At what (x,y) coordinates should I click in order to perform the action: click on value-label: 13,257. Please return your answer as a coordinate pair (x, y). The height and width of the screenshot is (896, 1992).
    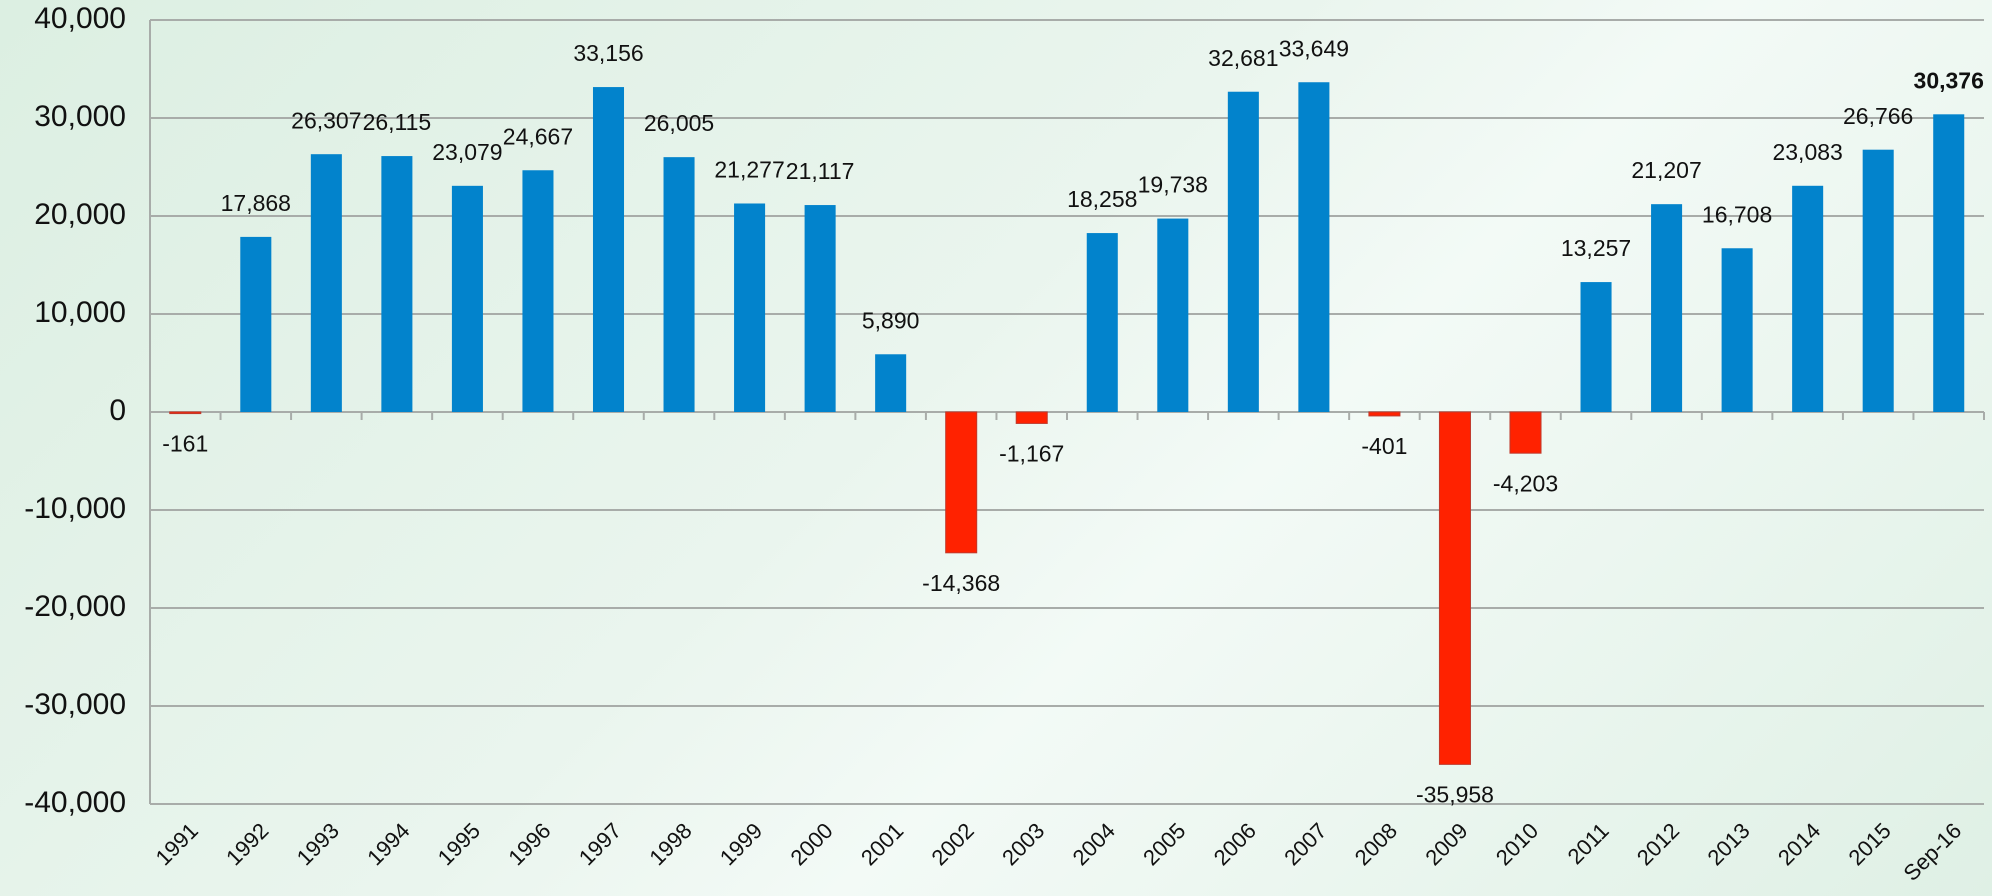
    Looking at the image, I should click on (1596, 248).